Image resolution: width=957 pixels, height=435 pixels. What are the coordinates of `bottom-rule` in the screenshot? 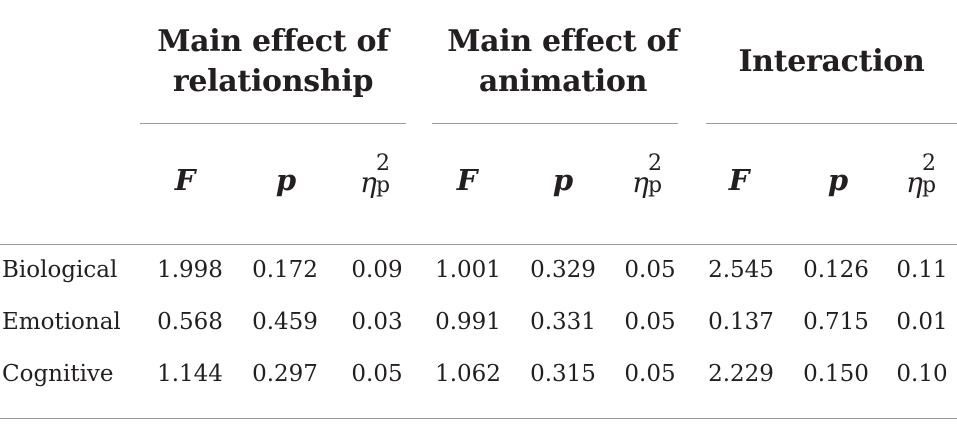 It's located at (478, 418).